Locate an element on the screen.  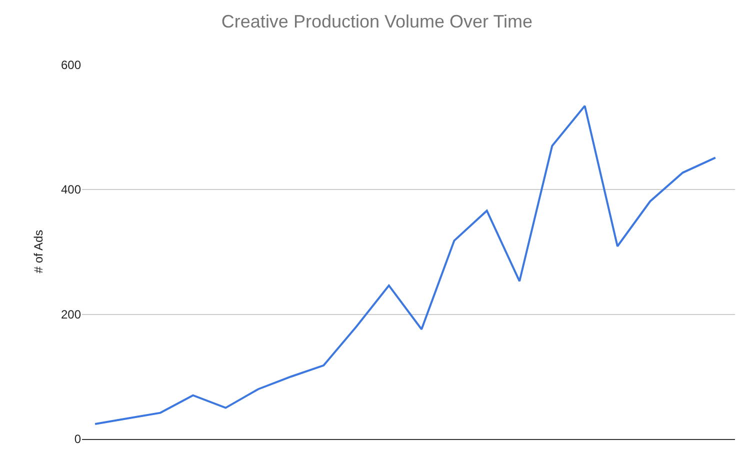
y-tick-label: 0 is located at coordinates (78, 439).